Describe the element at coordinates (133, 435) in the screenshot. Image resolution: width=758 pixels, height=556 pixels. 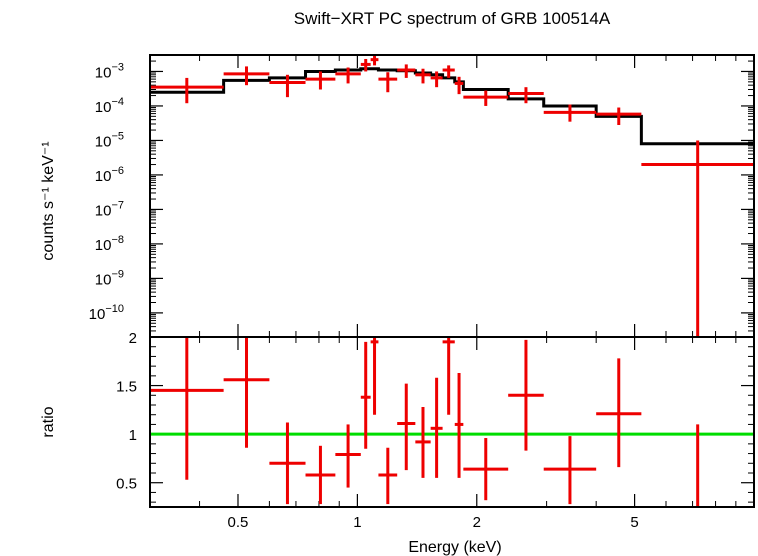
I see `y-tick-label: 1` at that location.